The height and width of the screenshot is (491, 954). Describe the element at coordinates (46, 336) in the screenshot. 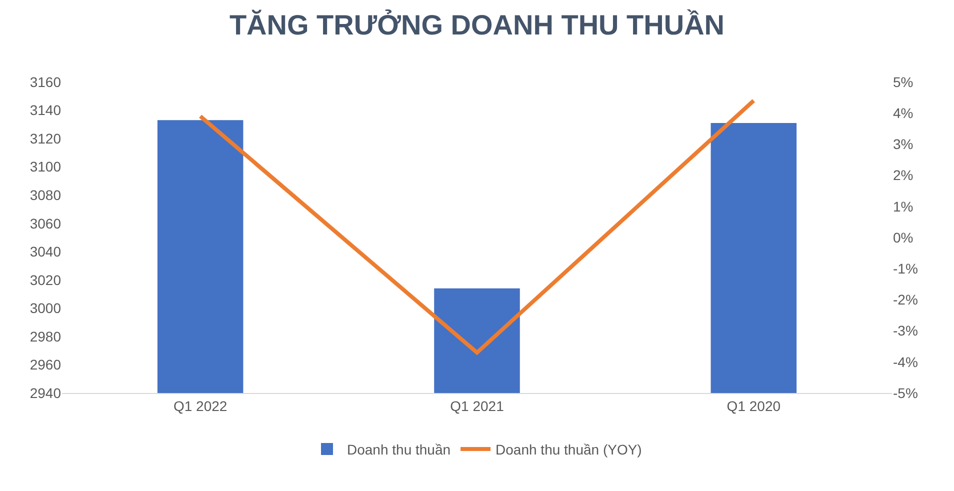

I see `y-tick-label: 2980` at that location.